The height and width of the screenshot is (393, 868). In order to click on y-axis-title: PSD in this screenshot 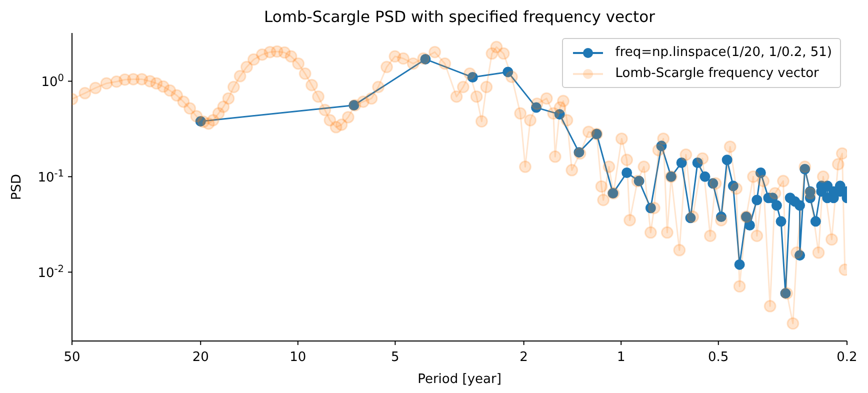, I will do `click(17, 187)`.